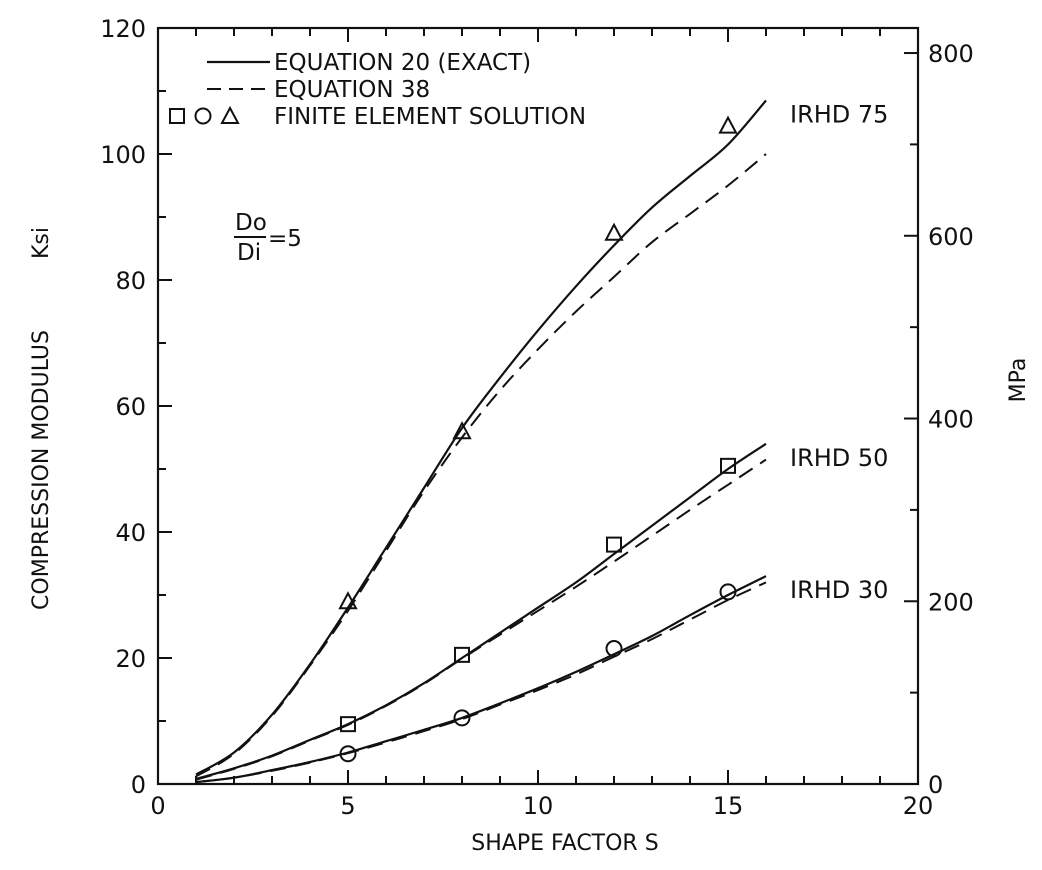  What do you see at coordinates (130, 281) in the screenshot?
I see `y-tick-label: 80` at bounding box center [130, 281].